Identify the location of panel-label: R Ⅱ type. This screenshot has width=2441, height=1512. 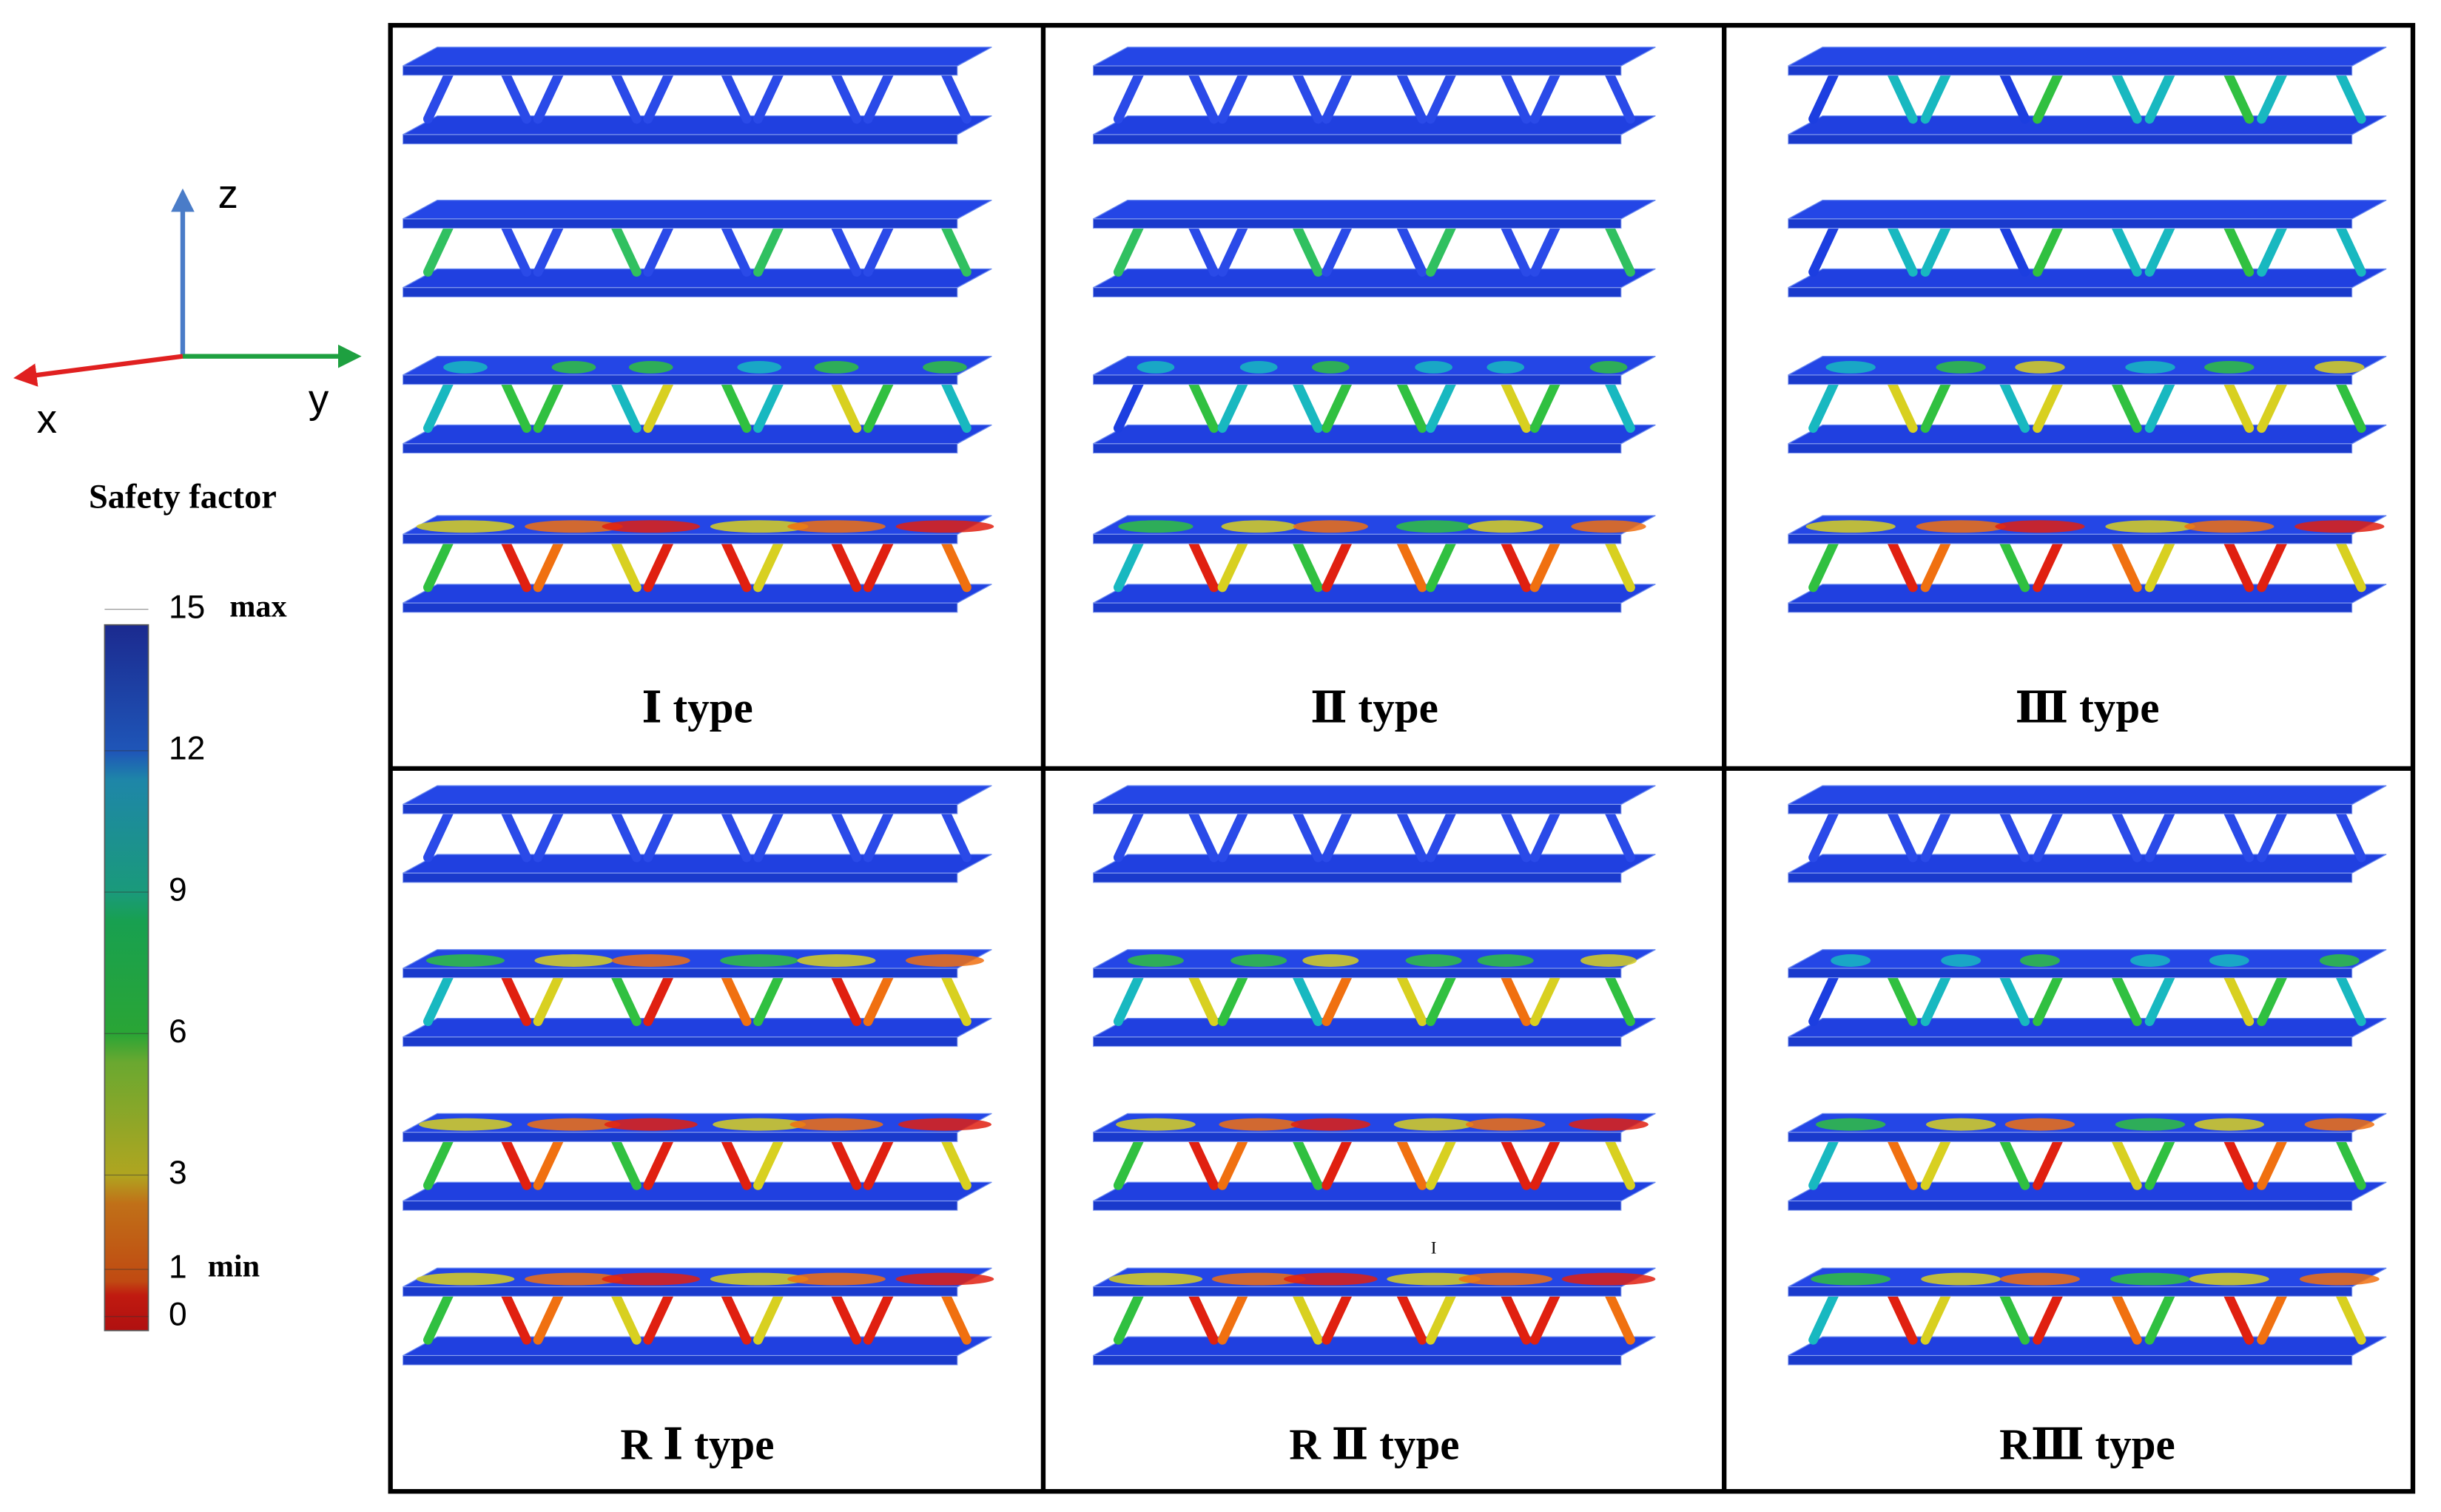
(1374, 1444).